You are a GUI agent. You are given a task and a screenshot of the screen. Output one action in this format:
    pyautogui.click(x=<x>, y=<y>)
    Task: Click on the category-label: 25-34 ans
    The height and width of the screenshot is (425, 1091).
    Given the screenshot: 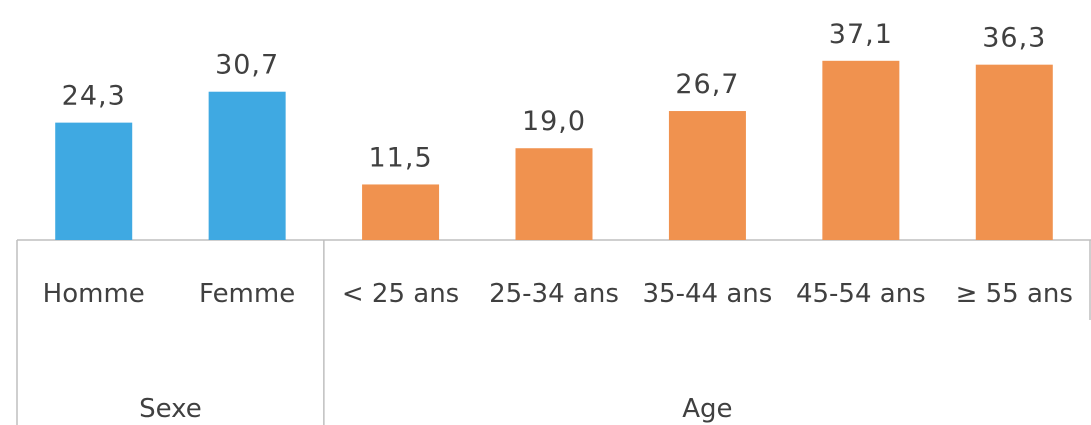 What is the action you would take?
    pyautogui.click(x=554, y=294)
    